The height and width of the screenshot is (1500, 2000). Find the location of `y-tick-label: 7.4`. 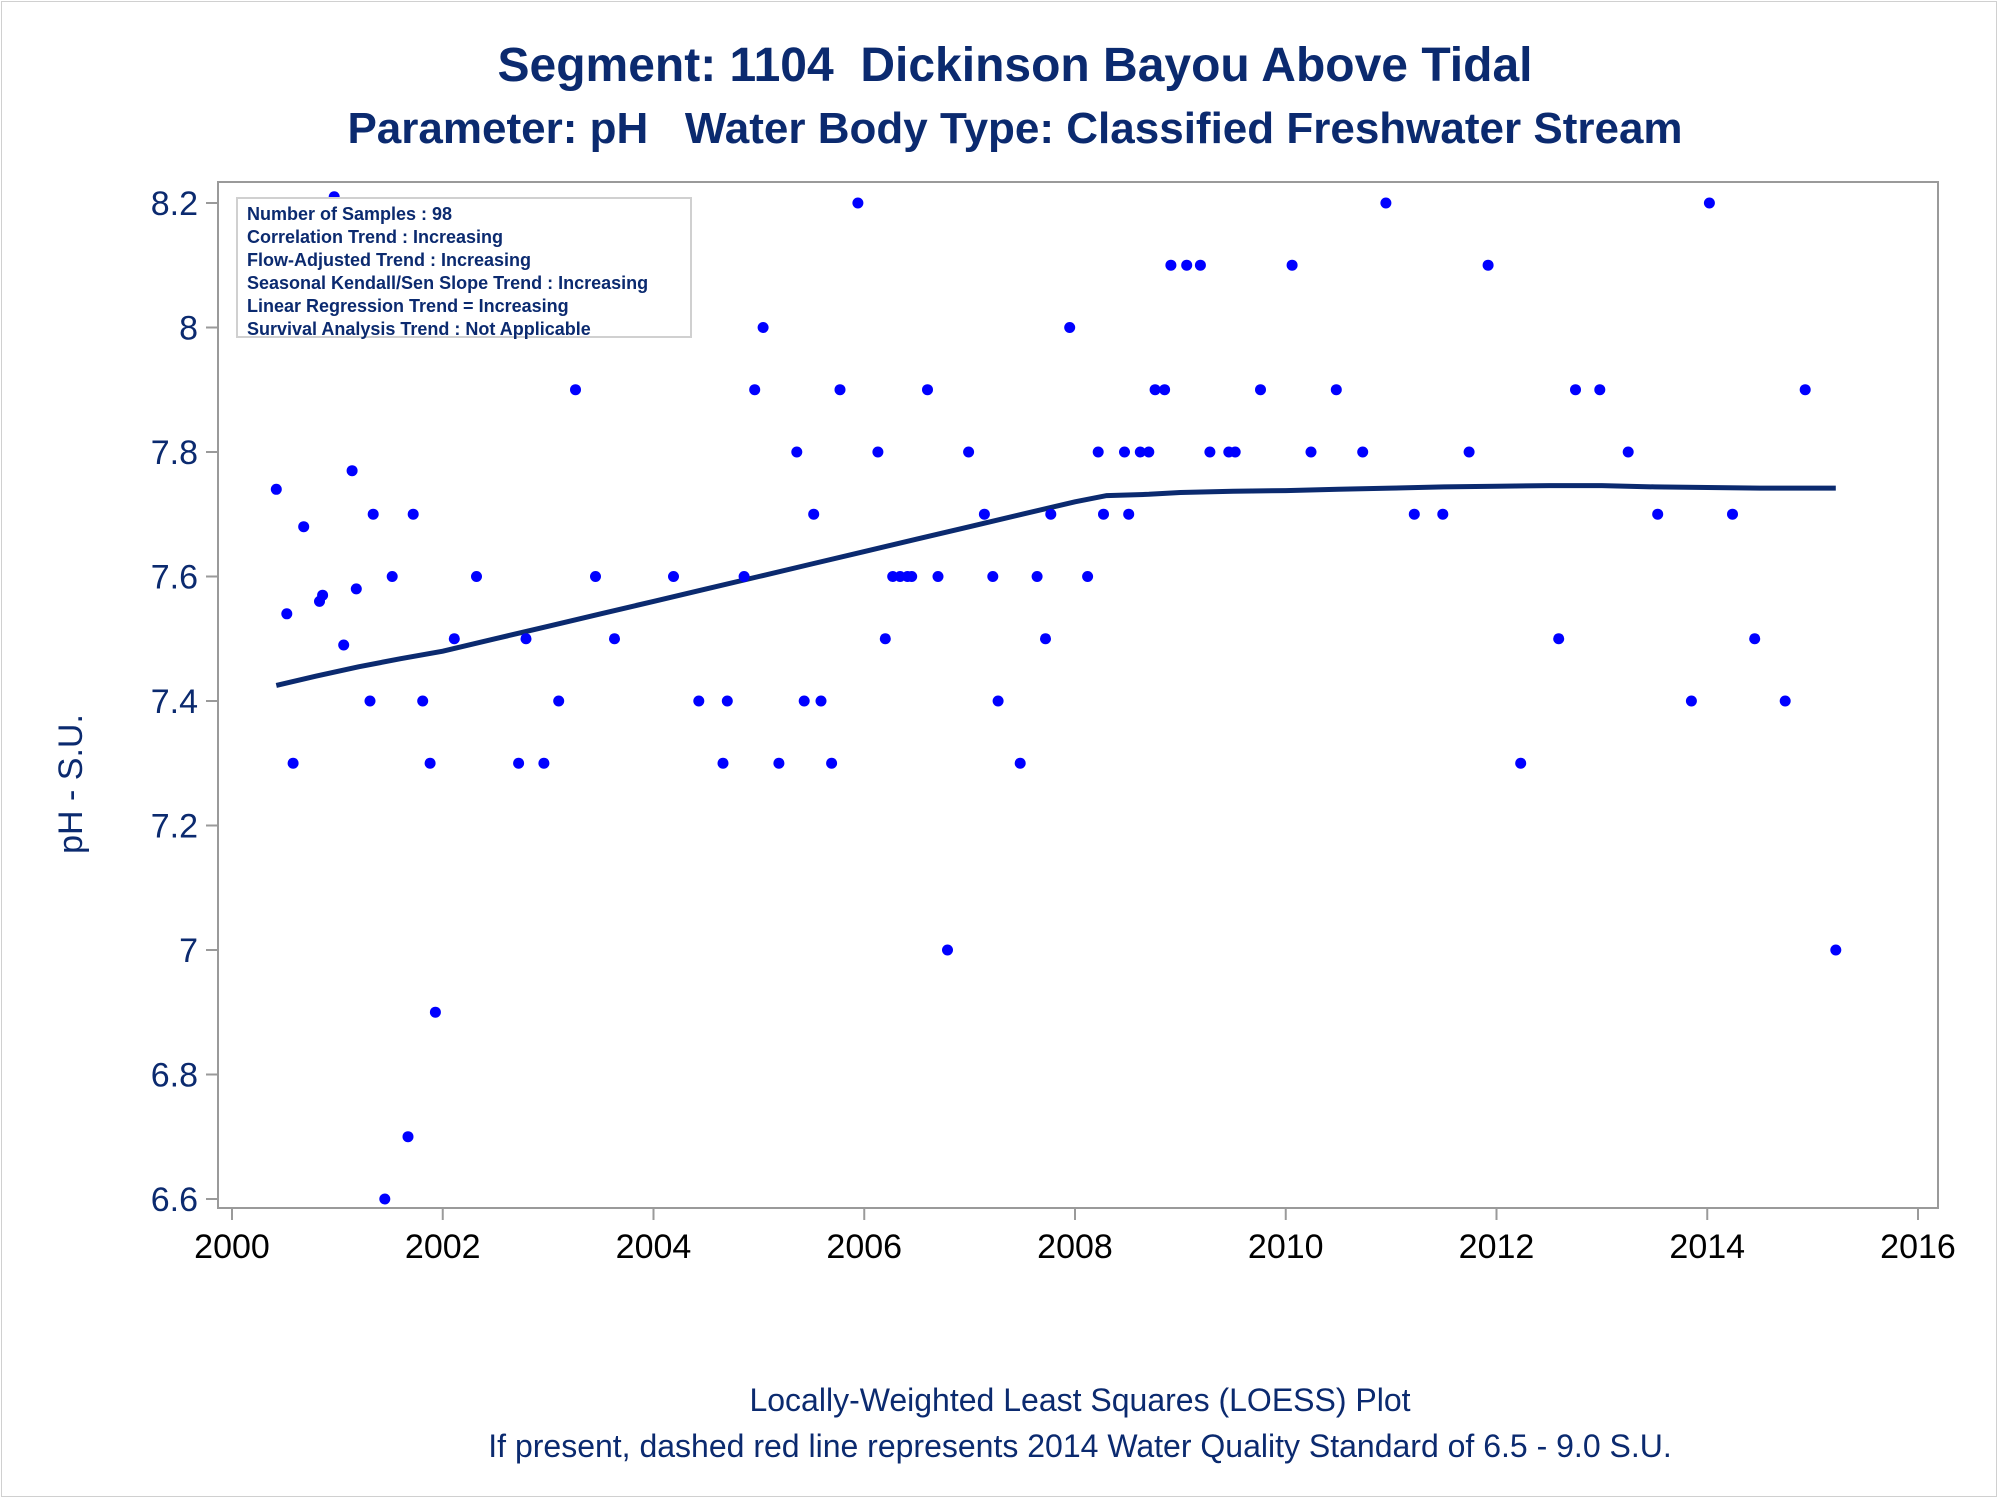

y-tick-label: 7.4 is located at coordinates (174, 702).